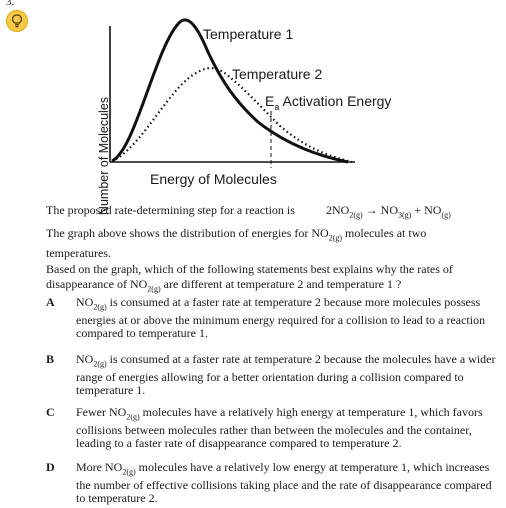 The height and width of the screenshot is (508, 506). Describe the element at coordinates (213, 179) in the screenshot. I see `x-axis-label: Energy of Molecules` at that location.